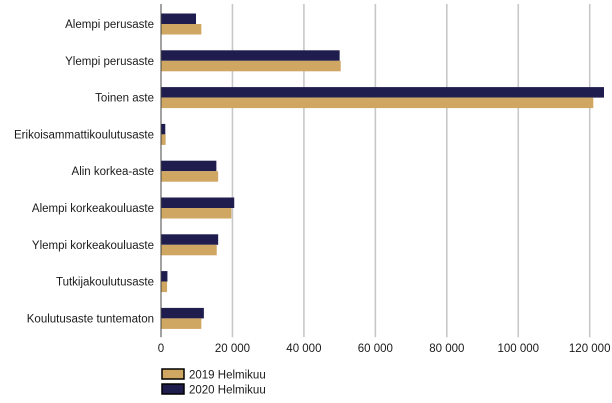  What do you see at coordinates (227, 391) in the screenshot?
I see `legend-label: 2020 Helmikuu` at bounding box center [227, 391].